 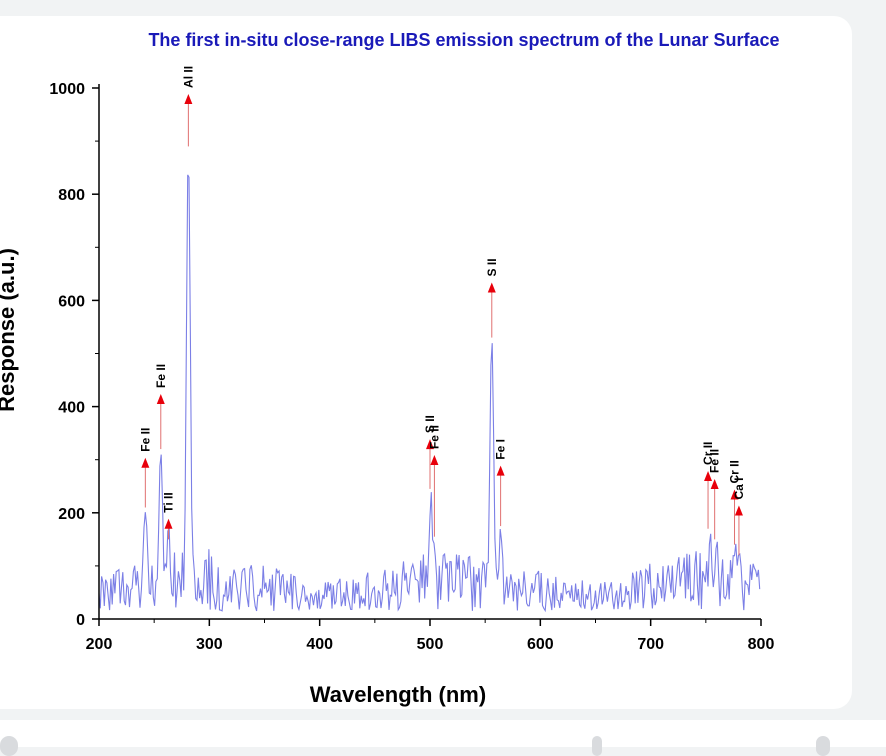 What do you see at coordinates (443, 738) in the screenshot?
I see `bottom-strip` at bounding box center [443, 738].